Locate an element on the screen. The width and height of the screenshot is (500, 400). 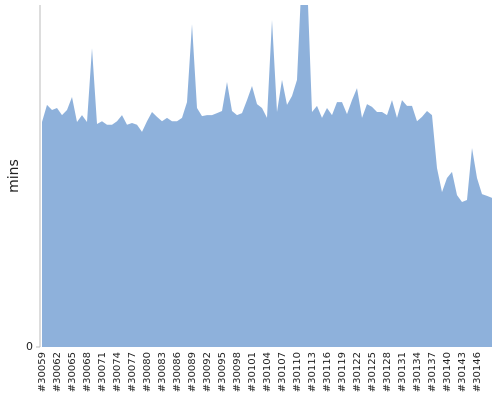
x-tick-label: #30140 is located at coordinates (447, 372).